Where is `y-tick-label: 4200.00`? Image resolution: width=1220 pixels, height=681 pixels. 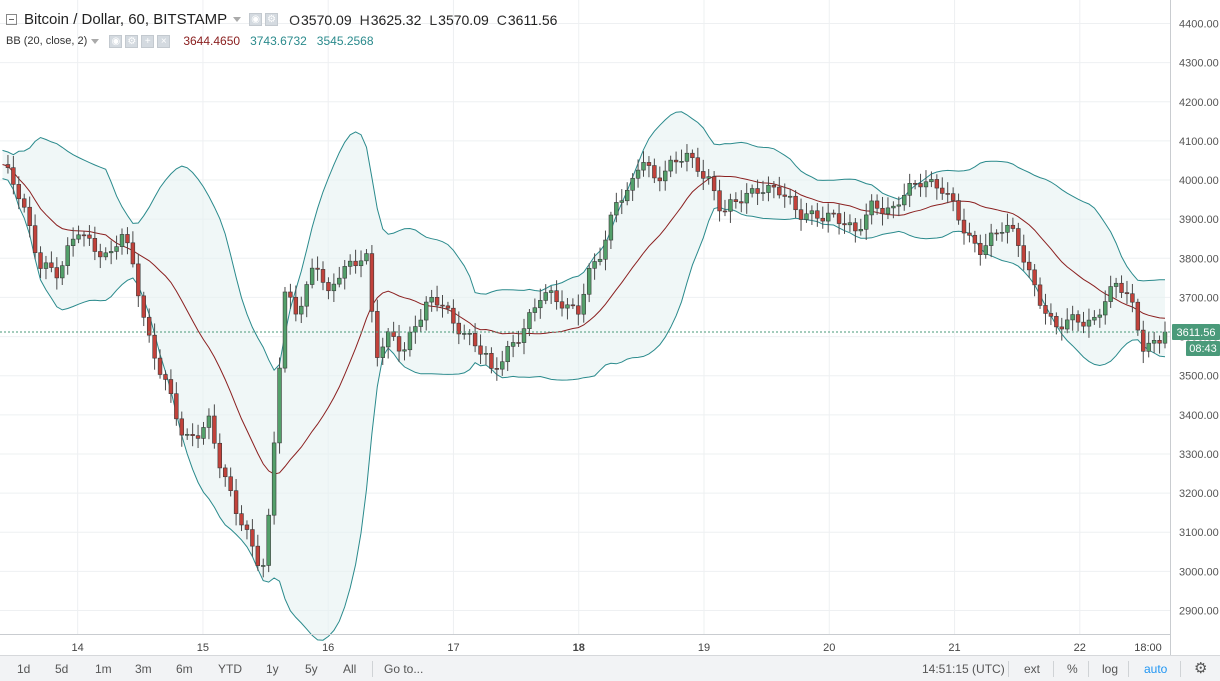
y-tick-label: 4200.00 is located at coordinates (1199, 103).